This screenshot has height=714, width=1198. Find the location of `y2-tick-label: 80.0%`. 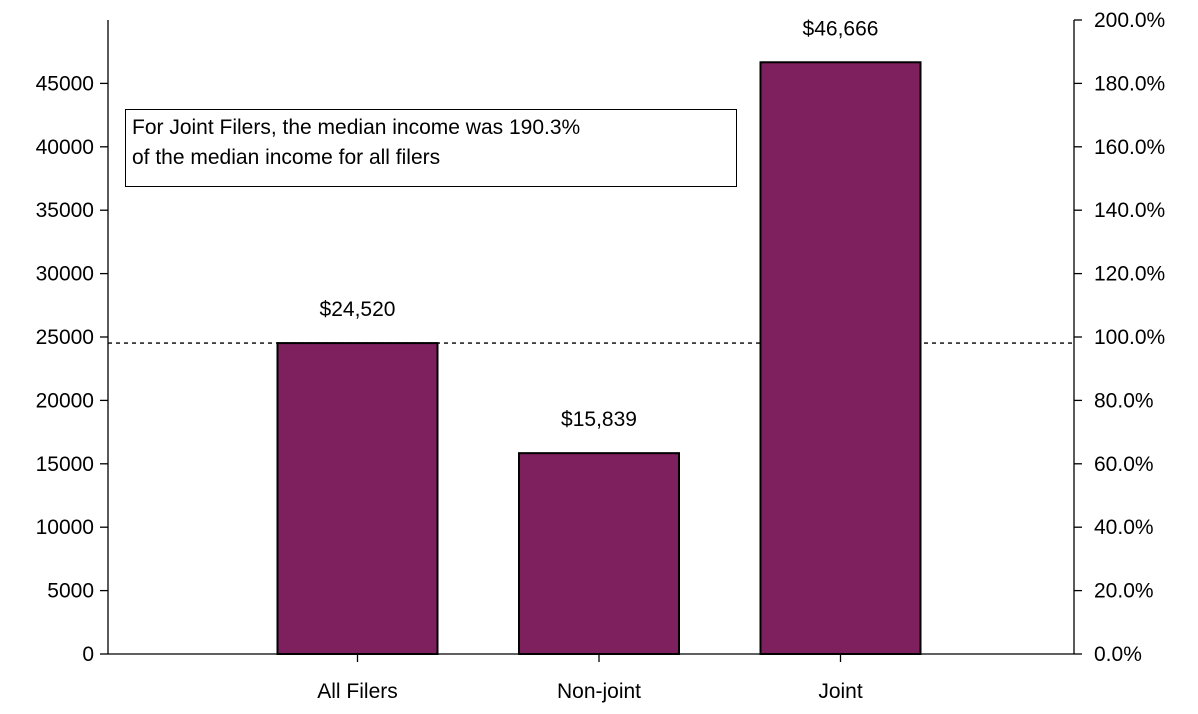

y2-tick-label: 80.0% is located at coordinates (1124, 400).